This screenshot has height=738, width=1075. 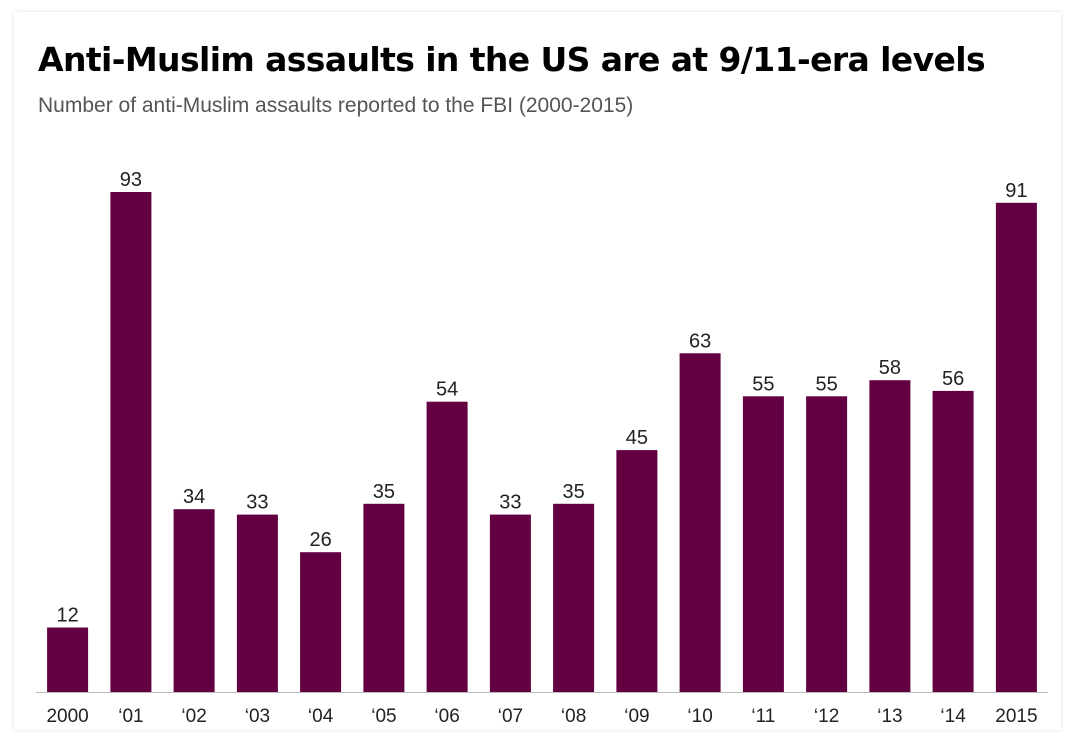 What do you see at coordinates (889, 716) in the screenshot?
I see `x-tick-label: ‘13` at bounding box center [889, 716].